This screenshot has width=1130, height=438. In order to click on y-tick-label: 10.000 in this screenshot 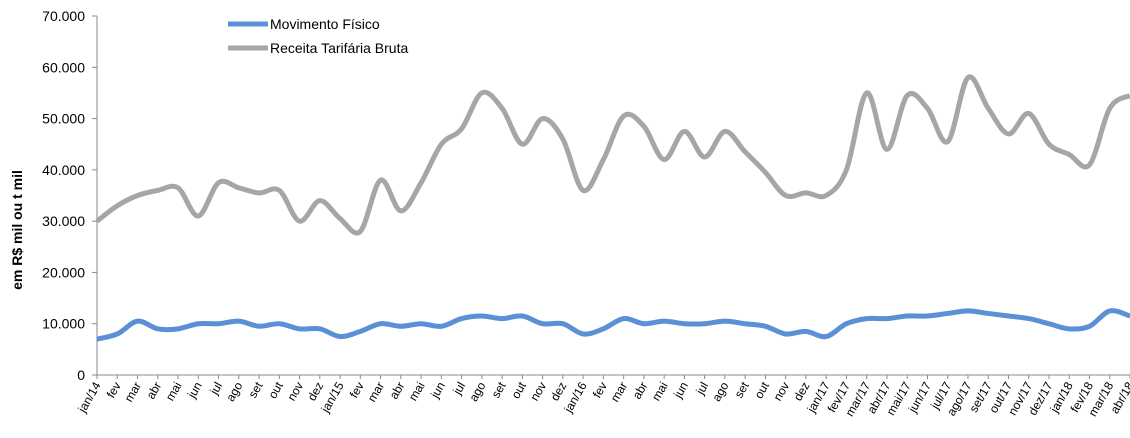, I will do `click(63, 324)`.